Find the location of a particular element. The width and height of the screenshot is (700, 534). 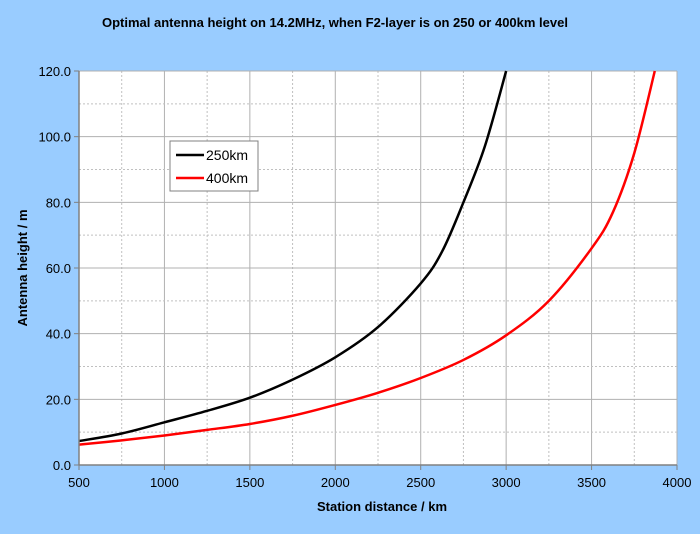

legend-label-250km: 250km is located at coordinates (227, 155).